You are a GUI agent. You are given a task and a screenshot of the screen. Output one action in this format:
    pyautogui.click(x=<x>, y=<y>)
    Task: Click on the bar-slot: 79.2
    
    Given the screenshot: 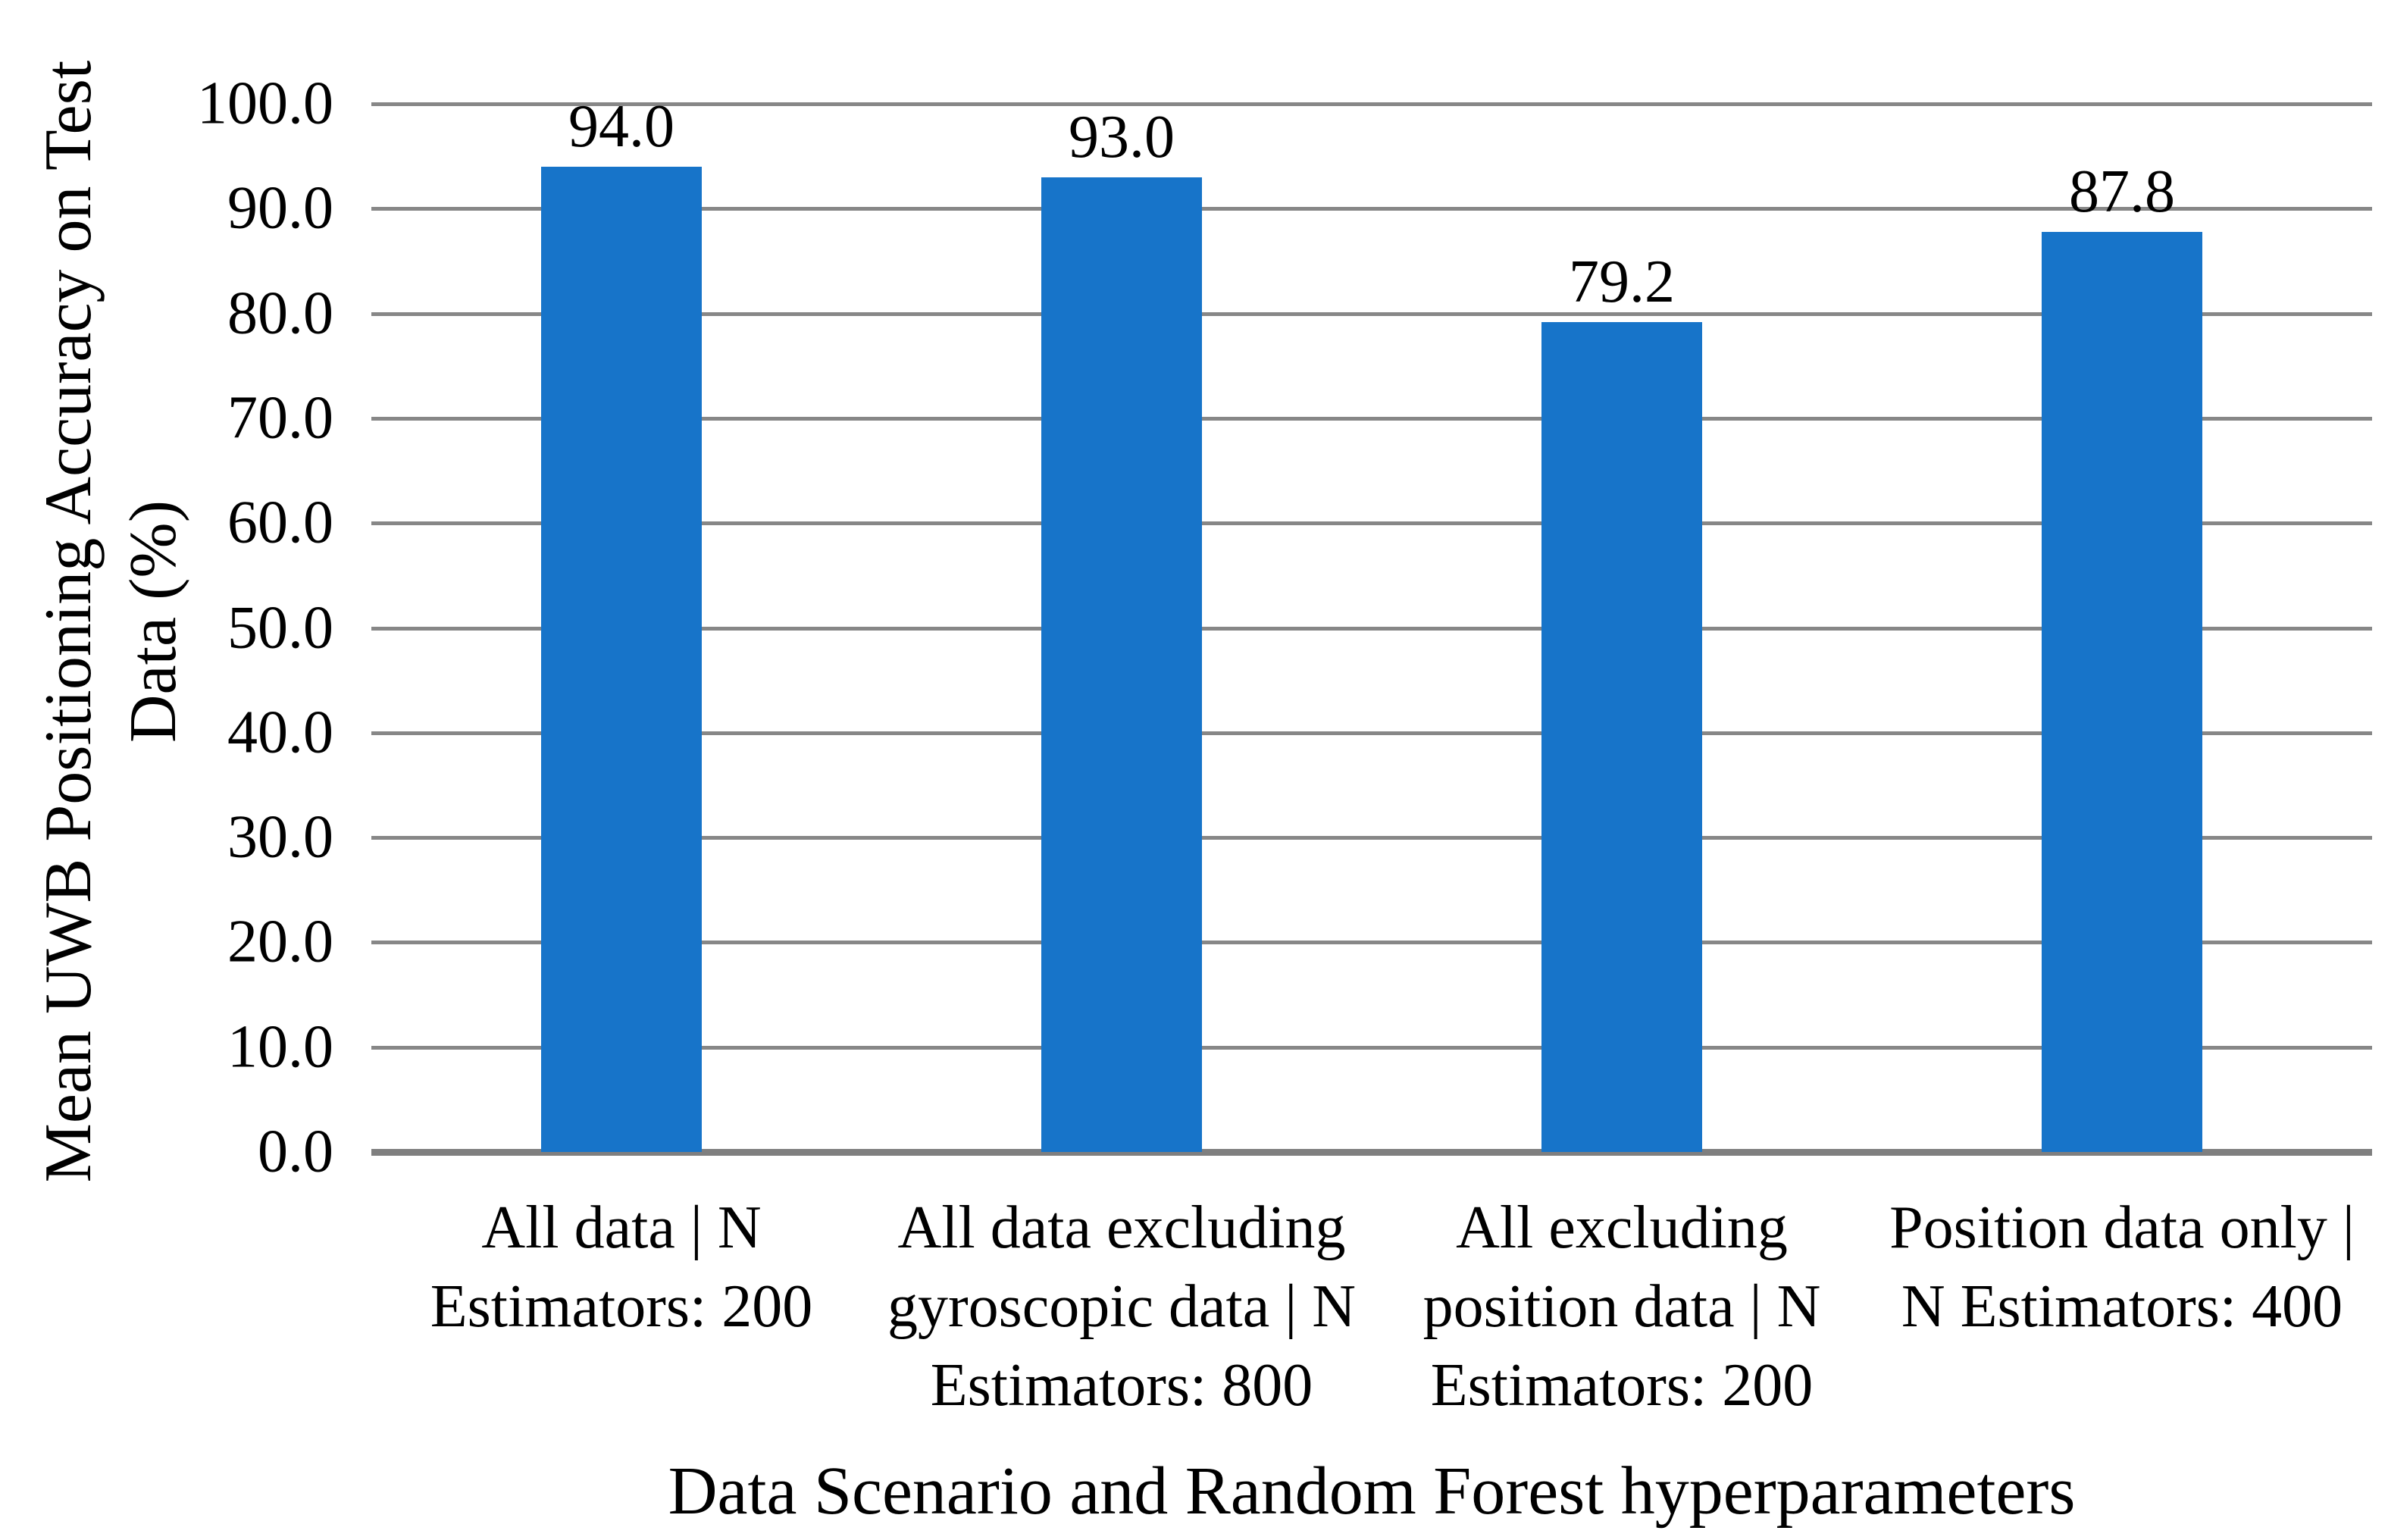 What is the action you would take?
    pyautogui.click(x=1622, y=628)
    